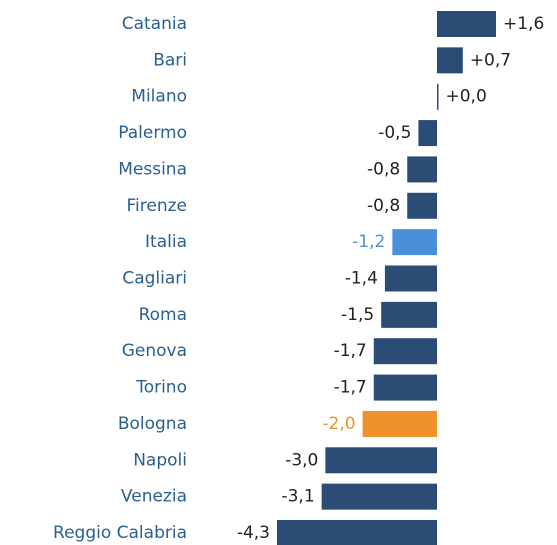  I want to click on value-label: +0,0, so click(466, 97).